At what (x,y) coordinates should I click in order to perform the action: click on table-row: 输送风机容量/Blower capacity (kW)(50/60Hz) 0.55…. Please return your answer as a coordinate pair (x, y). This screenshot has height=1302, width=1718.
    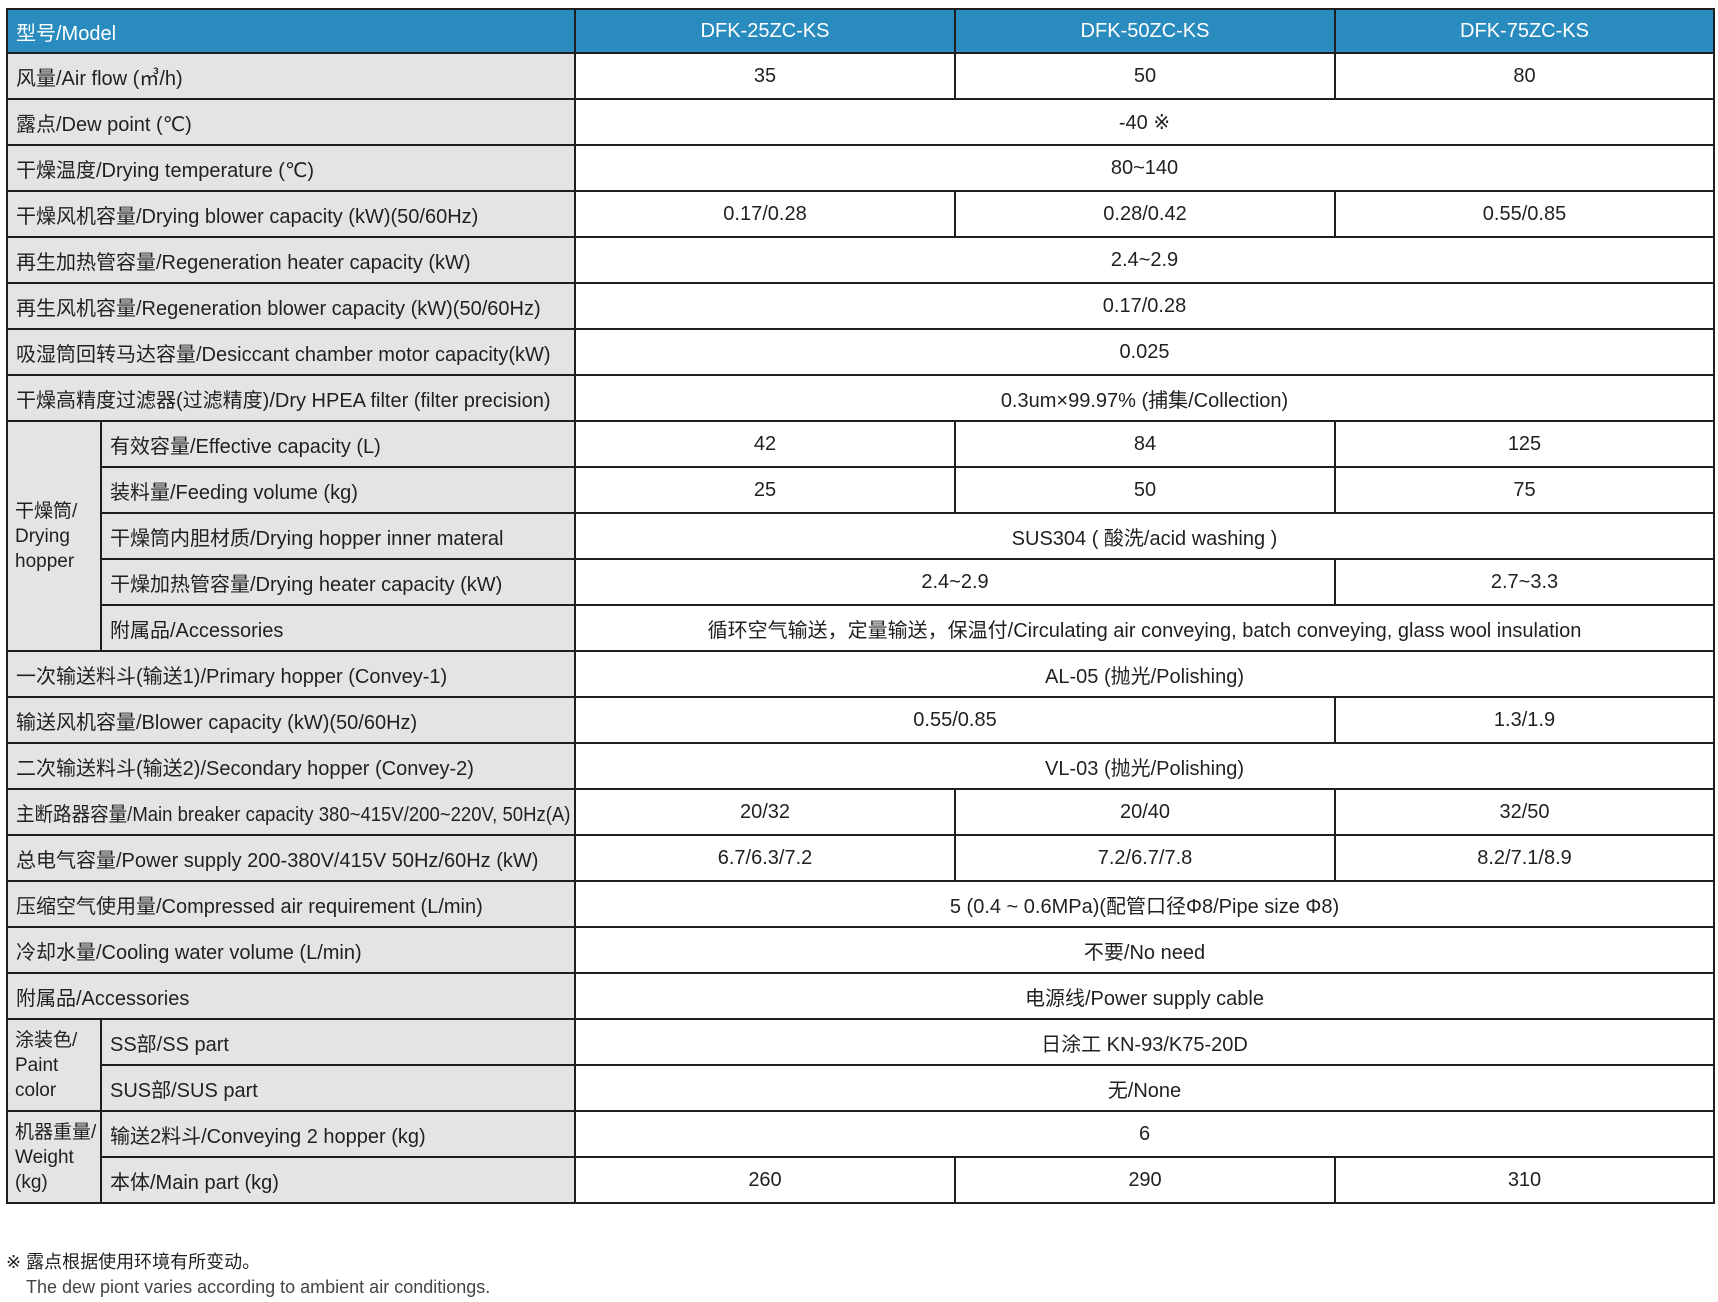
    Looking at the image, I should click on (860, 720).